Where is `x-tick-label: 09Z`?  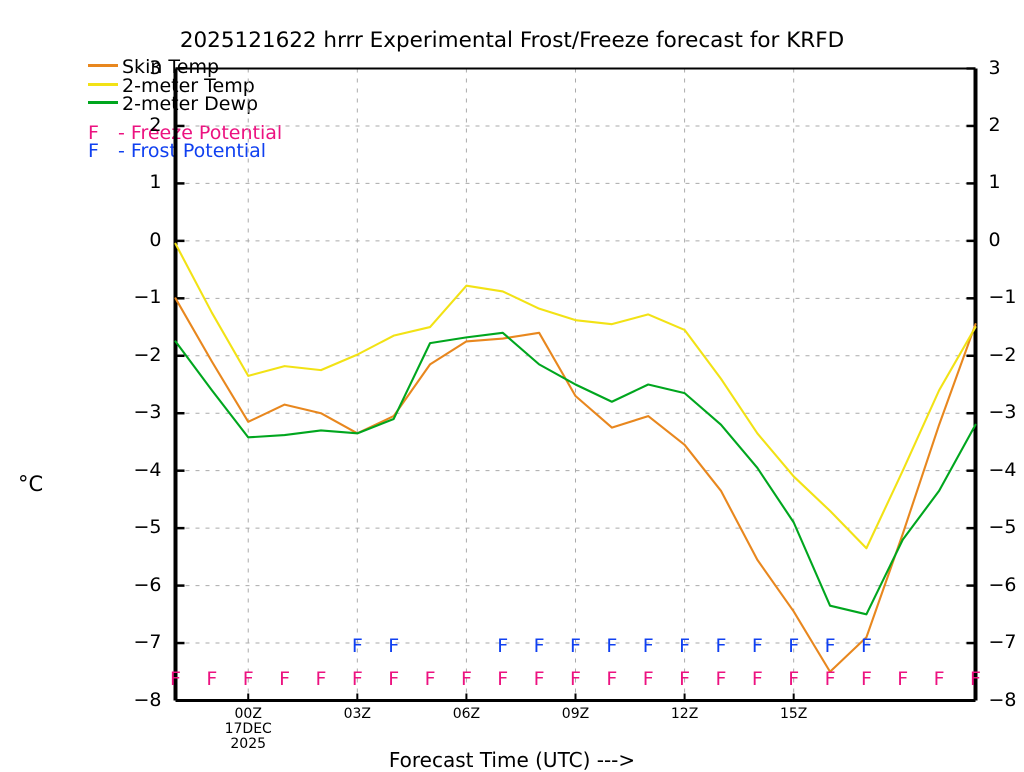 x-tick-label: 09Z is located at coordinates (576, 714).